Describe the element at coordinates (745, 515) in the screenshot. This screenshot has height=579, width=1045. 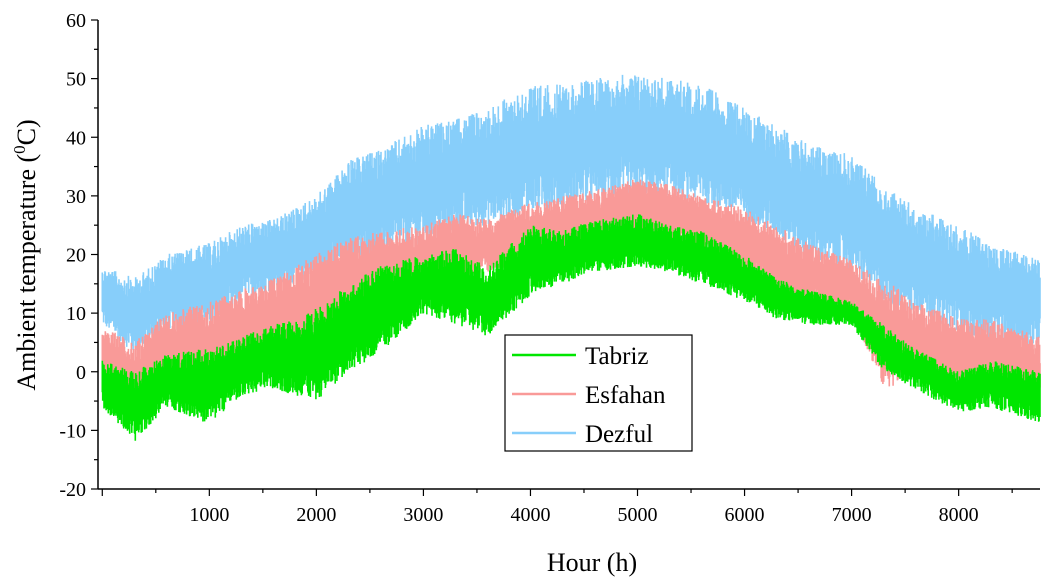
I see `x-tick-label: 6000` at that location.